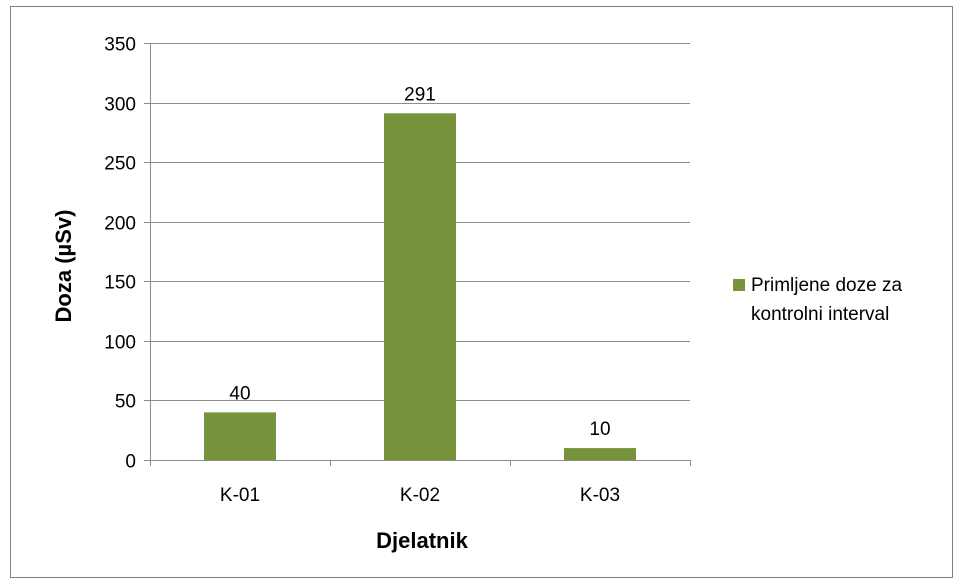  What do you see at coordinates (120, 224) in the screenshot?
I see `y-tick-label: 200` at bounding box center [120, 224].